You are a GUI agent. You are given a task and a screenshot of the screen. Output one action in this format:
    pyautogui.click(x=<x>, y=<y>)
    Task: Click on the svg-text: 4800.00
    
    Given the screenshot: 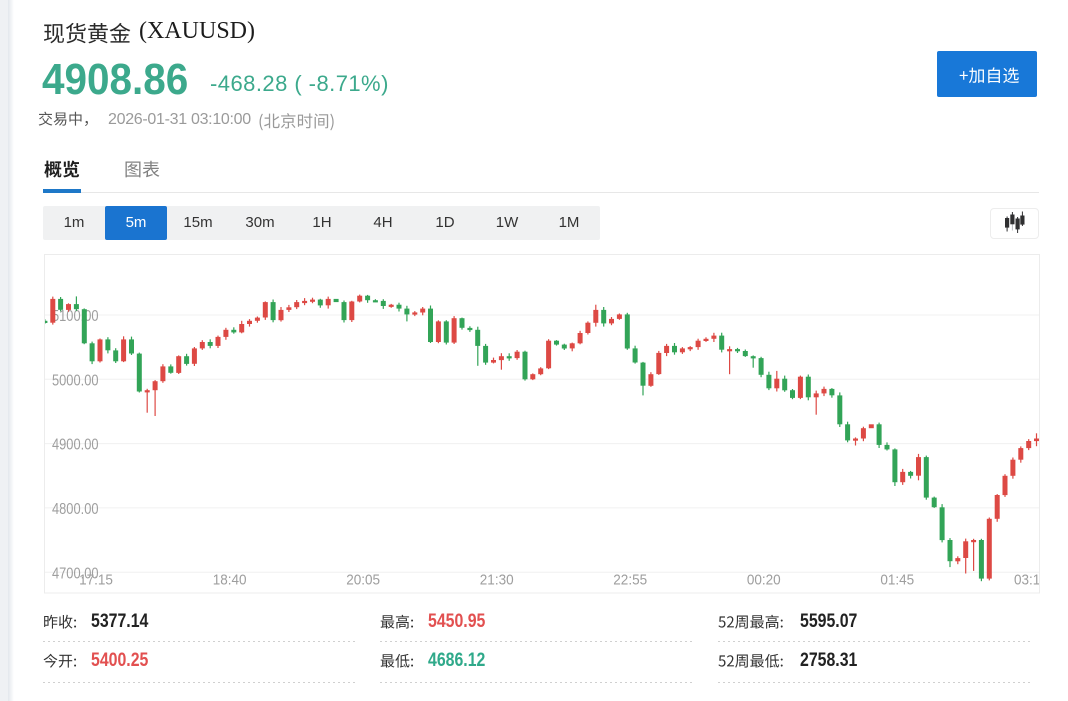 What is the action you would take?
    pyautogui.click(x=75, y=509)
    